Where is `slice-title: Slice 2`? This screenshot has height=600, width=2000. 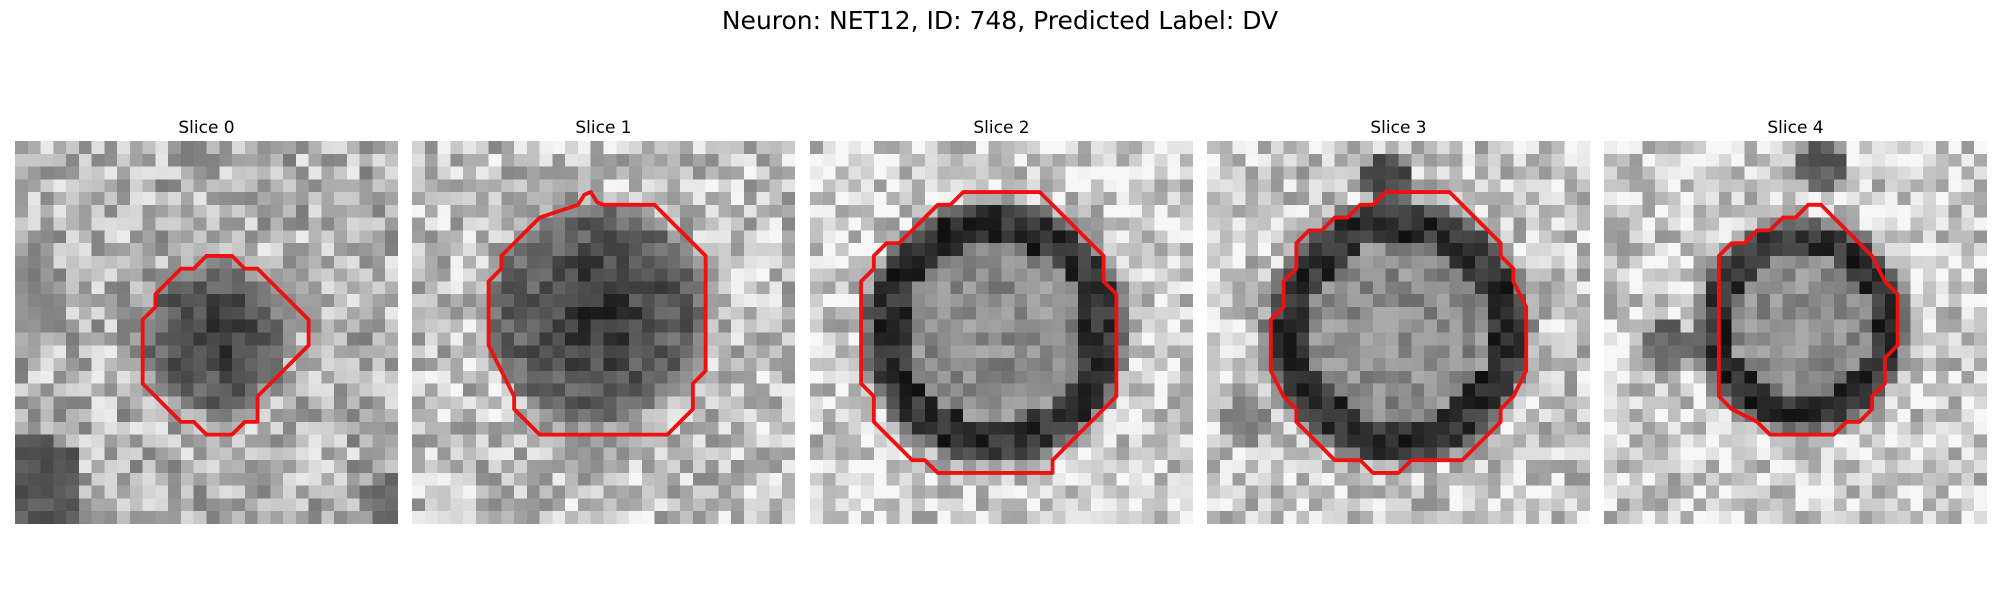
slice-title: Slice 2 is located at coordinates (1001, 128).